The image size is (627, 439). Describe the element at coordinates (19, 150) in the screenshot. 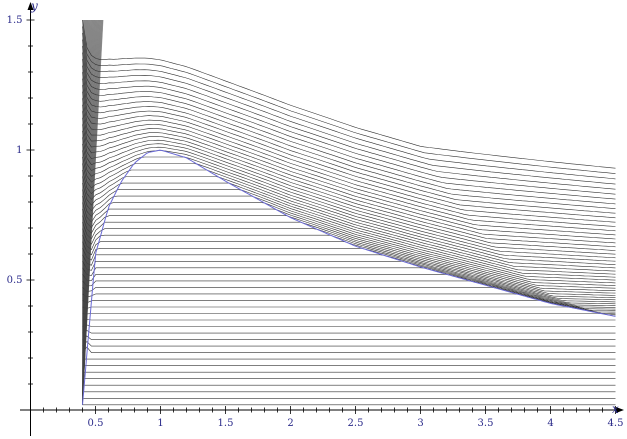

I see `y-tick-label: 1` at that location.